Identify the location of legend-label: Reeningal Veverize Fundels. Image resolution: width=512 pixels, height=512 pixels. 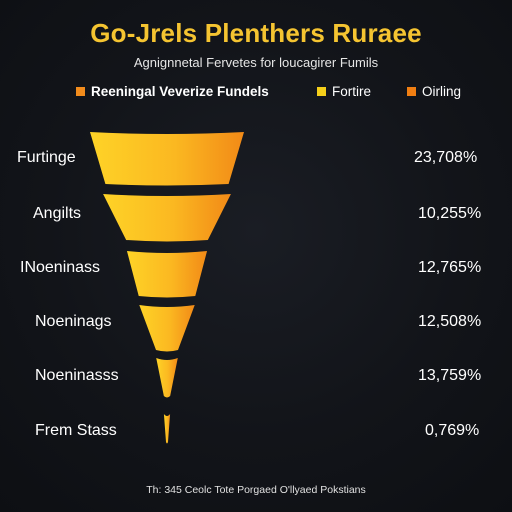
(180, 91).